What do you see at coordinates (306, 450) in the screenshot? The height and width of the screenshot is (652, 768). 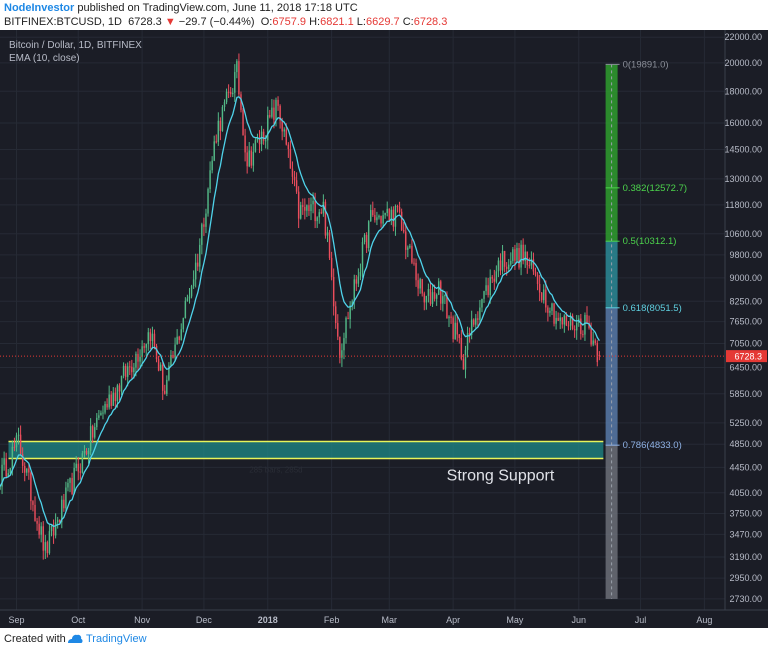 I see `support-zone-fill` at bounding box center [306, 450].